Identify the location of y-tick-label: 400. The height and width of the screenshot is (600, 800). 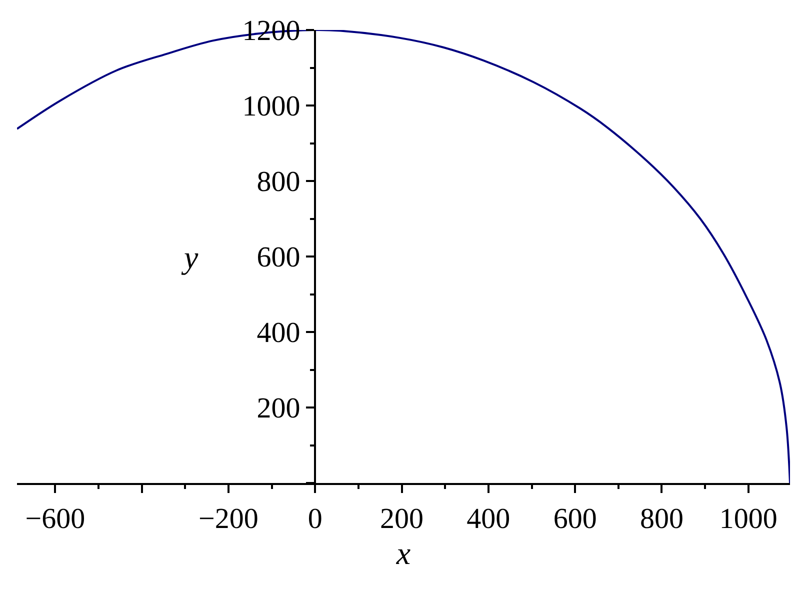
(278, 333).